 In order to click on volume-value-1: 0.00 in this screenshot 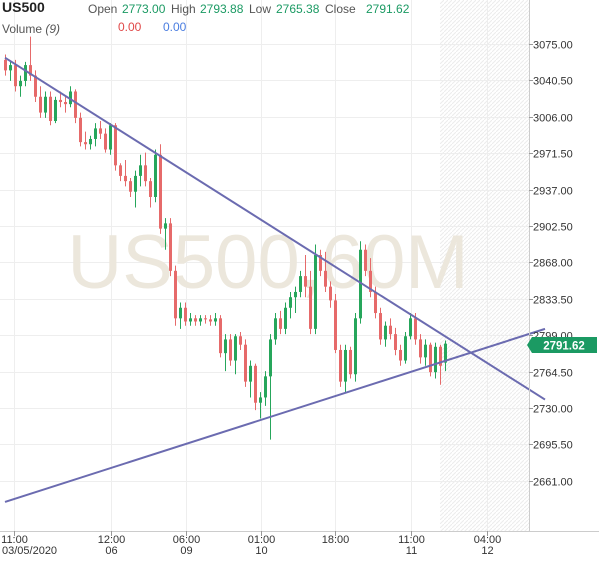, I will do `click(130, 27)`.